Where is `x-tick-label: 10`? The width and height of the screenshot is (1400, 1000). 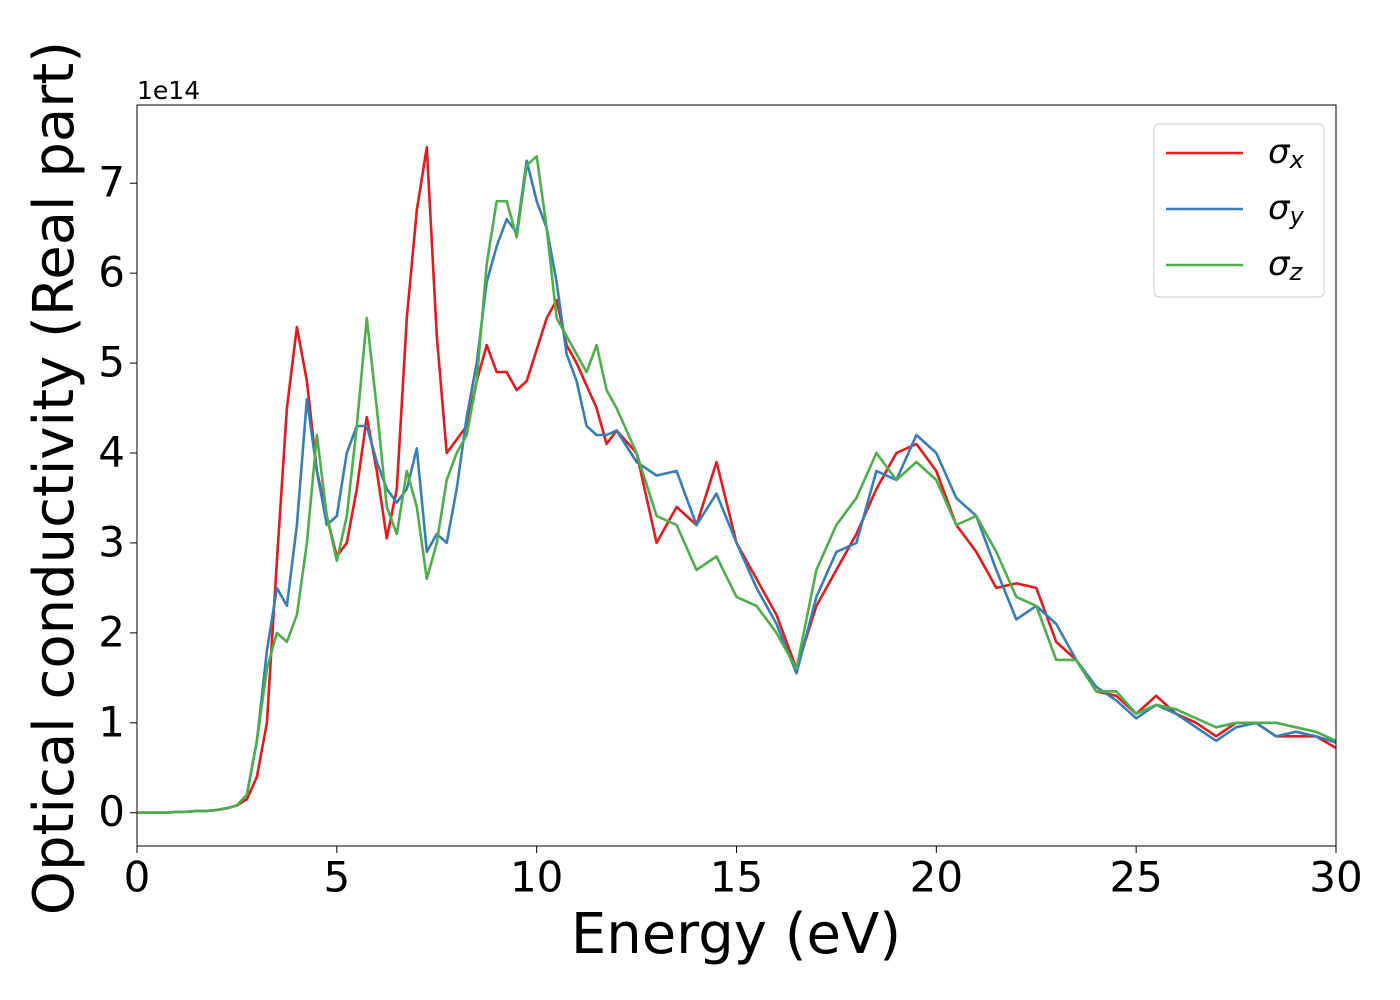 x-tick-label: 10 is located at coordinates (536, 877).